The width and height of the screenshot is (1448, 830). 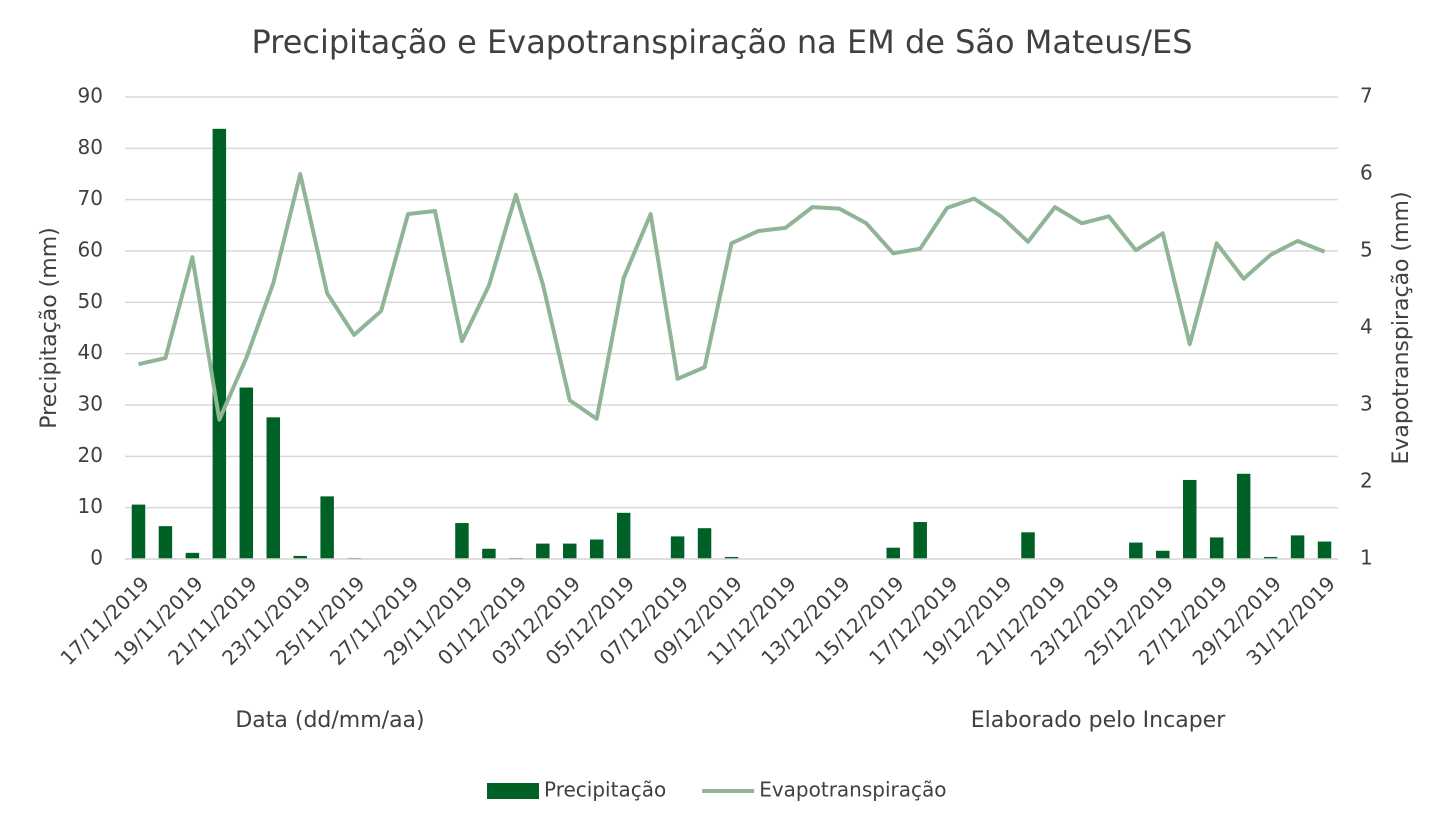 I want to click on y-tick-label: 30, so click(x=90, y=404).